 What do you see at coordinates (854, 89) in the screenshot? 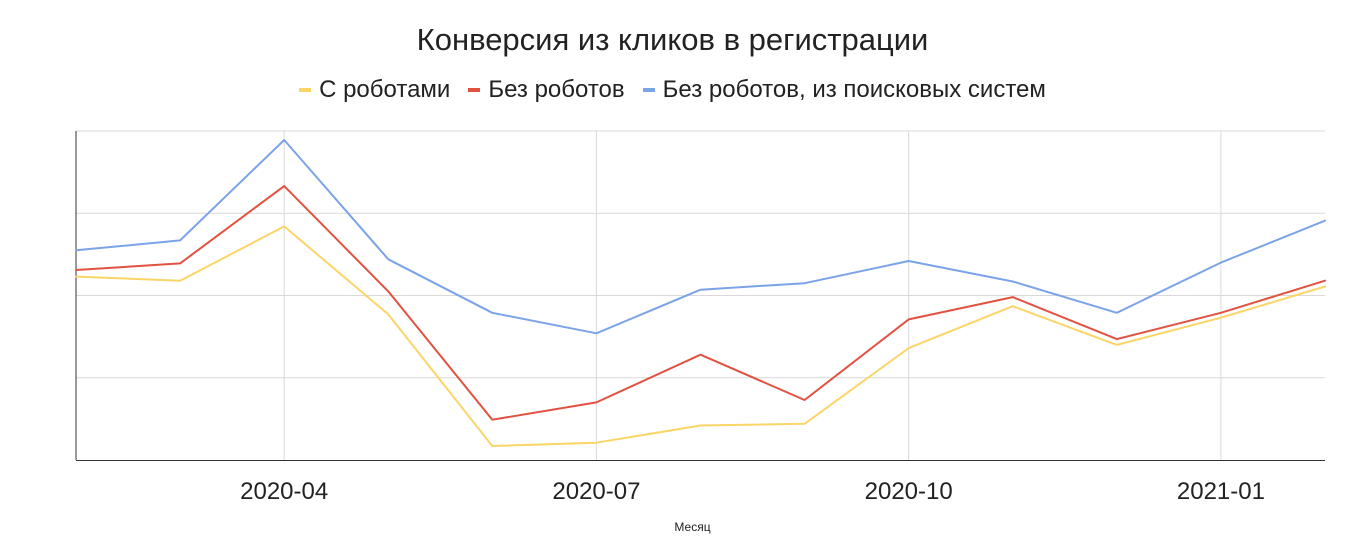
I see `legend-label-search-engines: Без роботов, из поисковых систем` at bounding box center [854, 89].